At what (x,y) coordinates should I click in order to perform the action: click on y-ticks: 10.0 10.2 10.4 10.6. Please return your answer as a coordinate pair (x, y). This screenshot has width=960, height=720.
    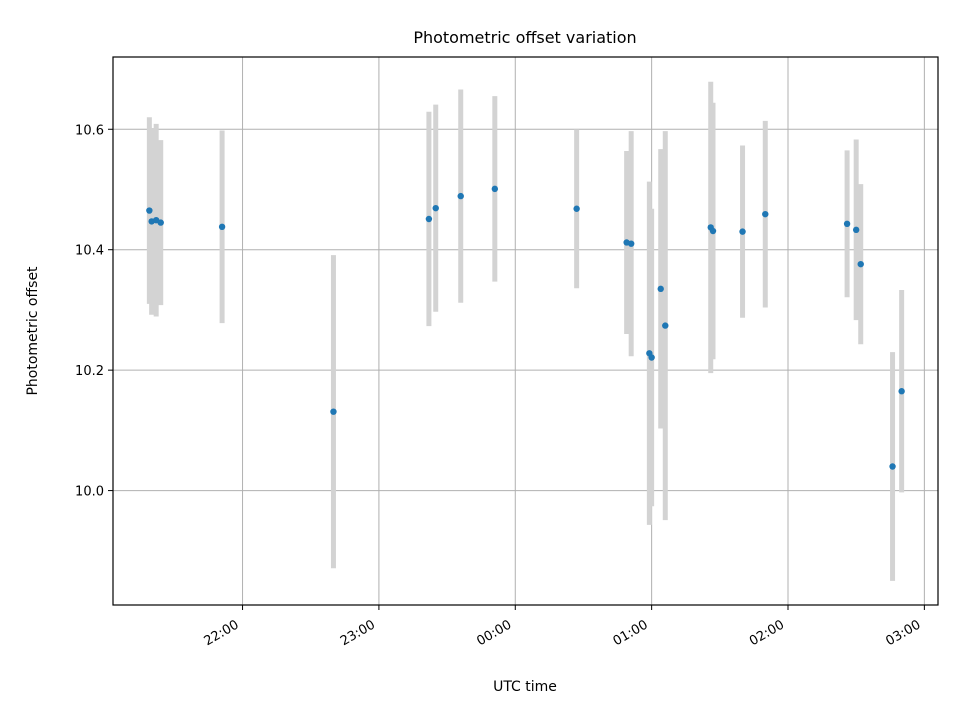
    Looking at the image, I should click on (94, 311).